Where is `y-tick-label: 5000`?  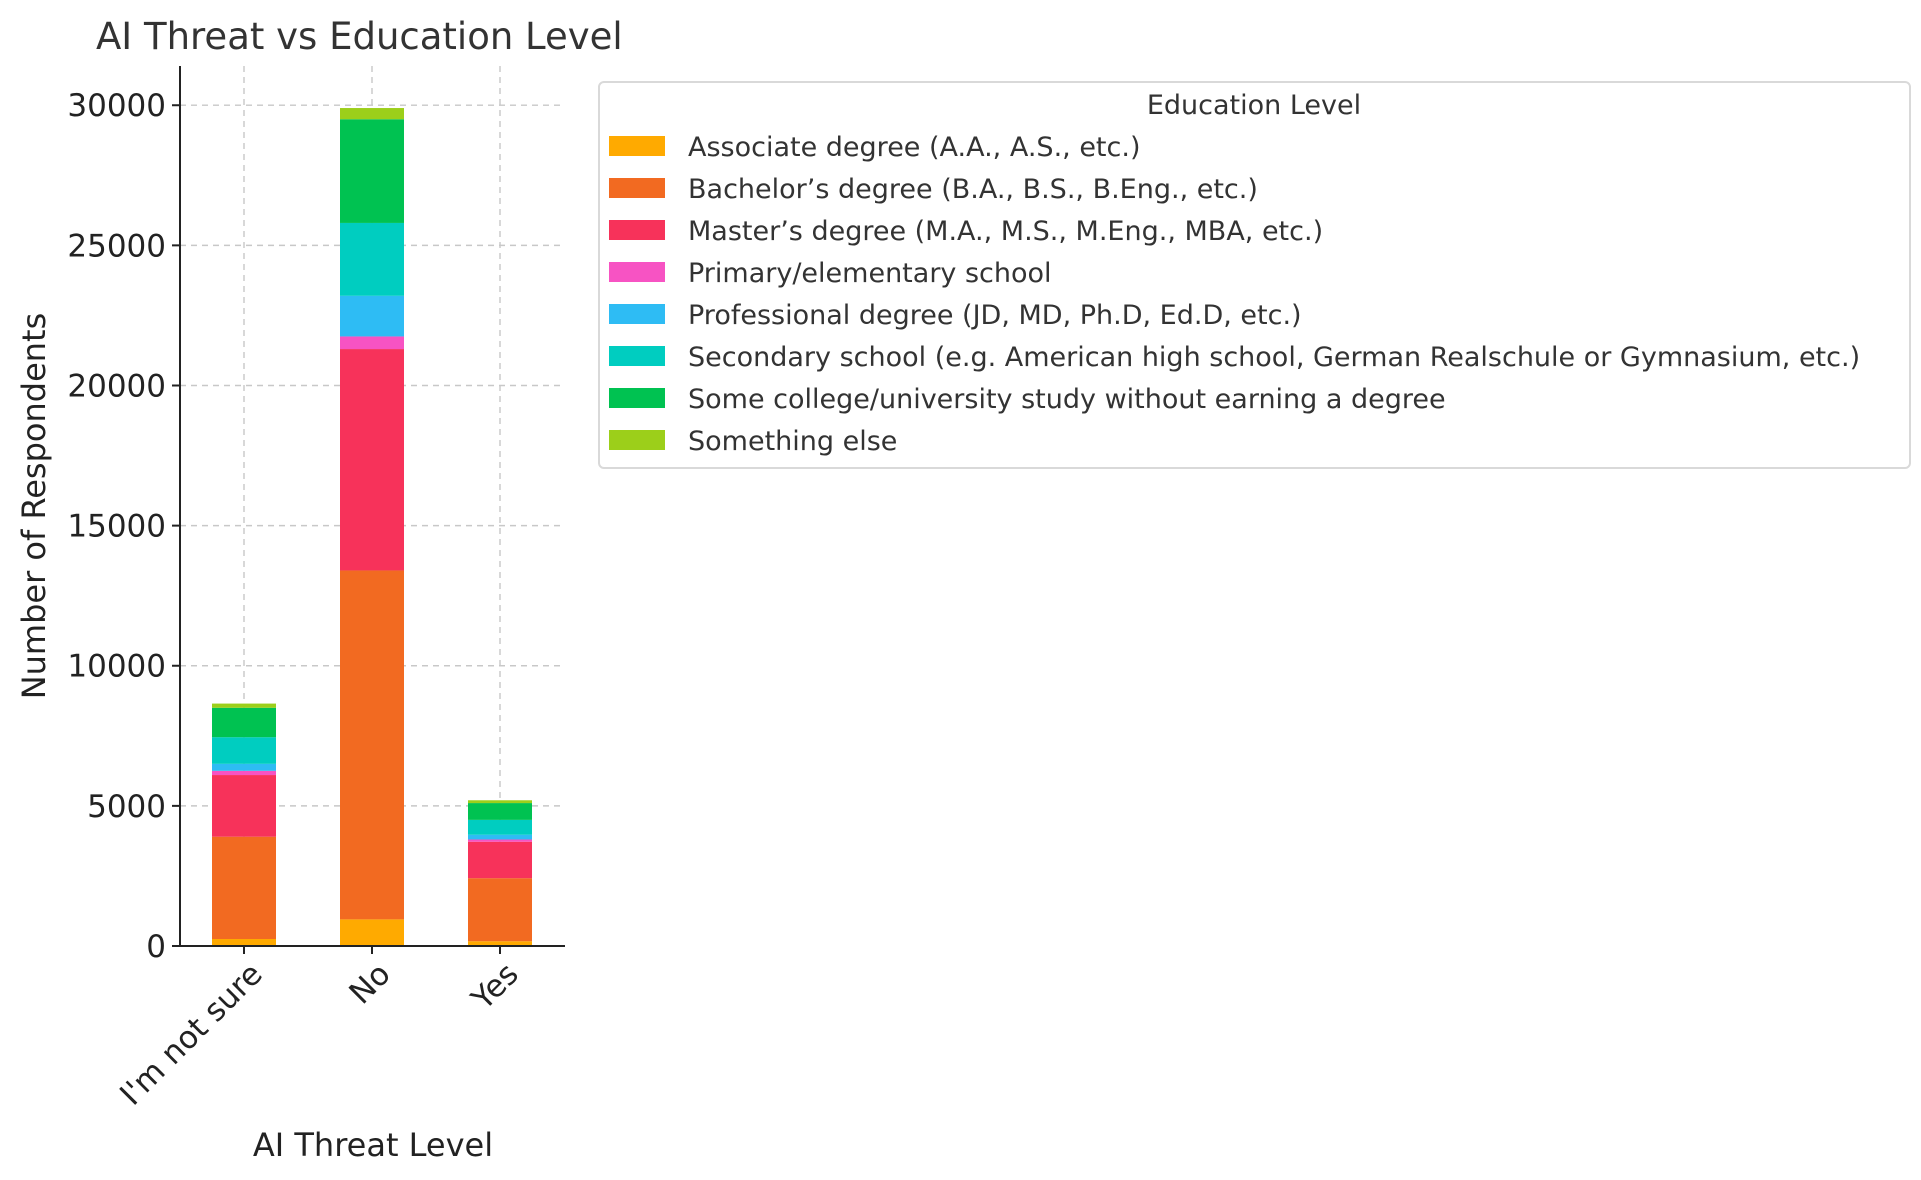
y-tick-label: 5000 is located at coordinates (126, 807).